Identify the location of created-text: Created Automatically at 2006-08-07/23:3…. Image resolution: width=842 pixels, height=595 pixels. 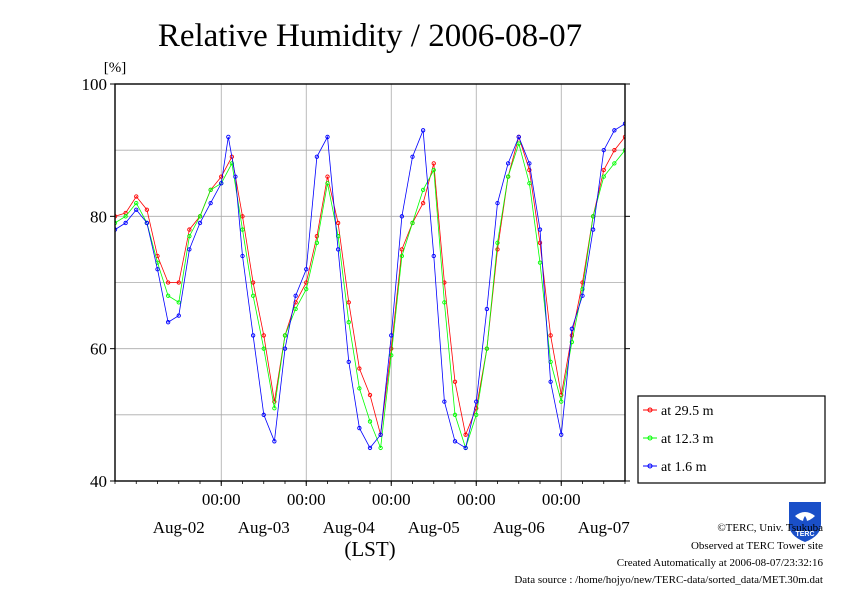
(720, 563).